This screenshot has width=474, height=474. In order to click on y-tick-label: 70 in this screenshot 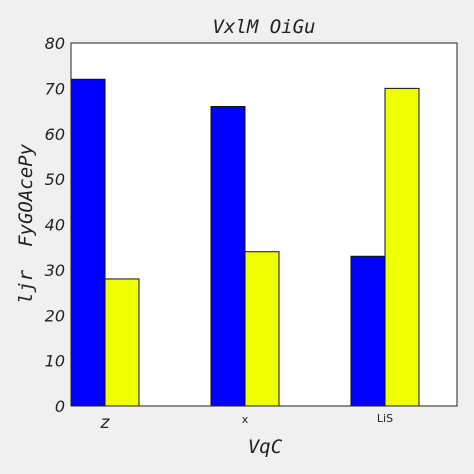, I will do `click(55, 88)`.